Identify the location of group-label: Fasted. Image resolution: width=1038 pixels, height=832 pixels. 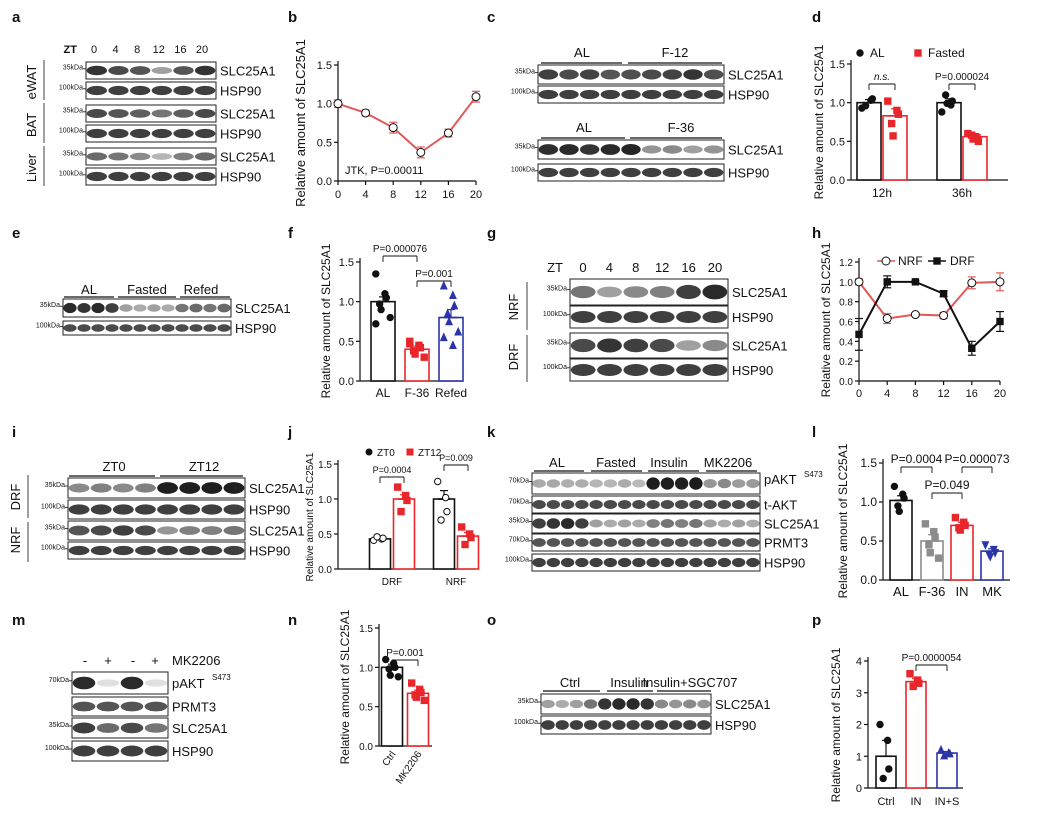
(616, 462).